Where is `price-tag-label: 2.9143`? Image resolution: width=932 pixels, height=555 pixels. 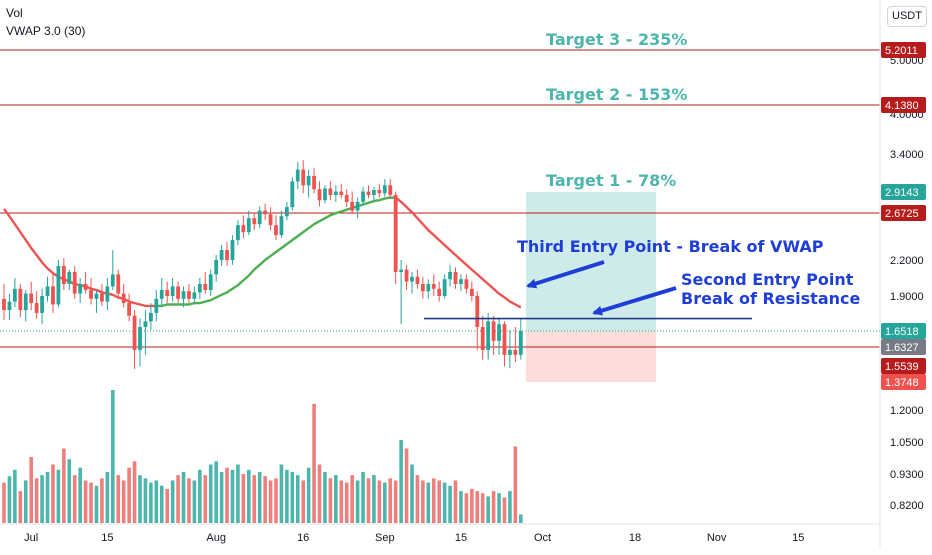 price-tag-label: 2.9143 is located at coordinates (902, 193).